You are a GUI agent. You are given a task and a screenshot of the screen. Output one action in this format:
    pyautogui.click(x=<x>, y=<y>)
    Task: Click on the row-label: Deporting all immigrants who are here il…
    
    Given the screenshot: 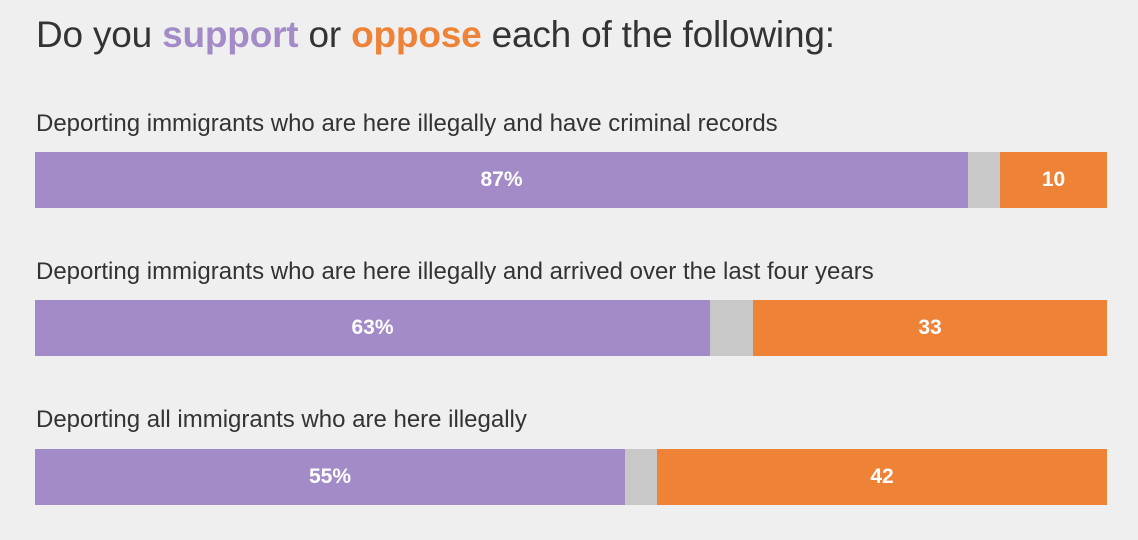 What is the action you would take?
    pyautogui.click(x=281, y=419)
    